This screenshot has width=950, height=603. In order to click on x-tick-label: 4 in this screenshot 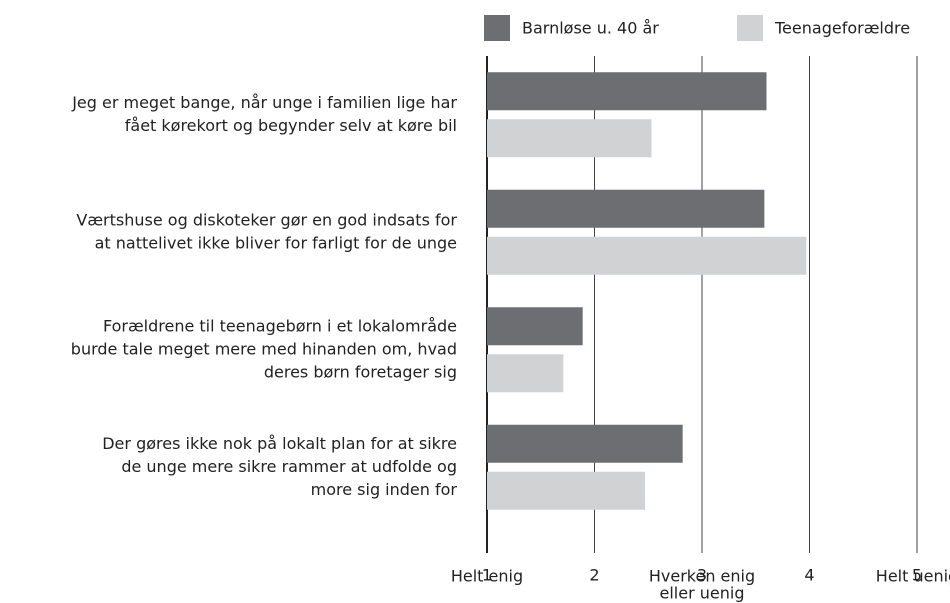, I will do `click(809, 575)`.